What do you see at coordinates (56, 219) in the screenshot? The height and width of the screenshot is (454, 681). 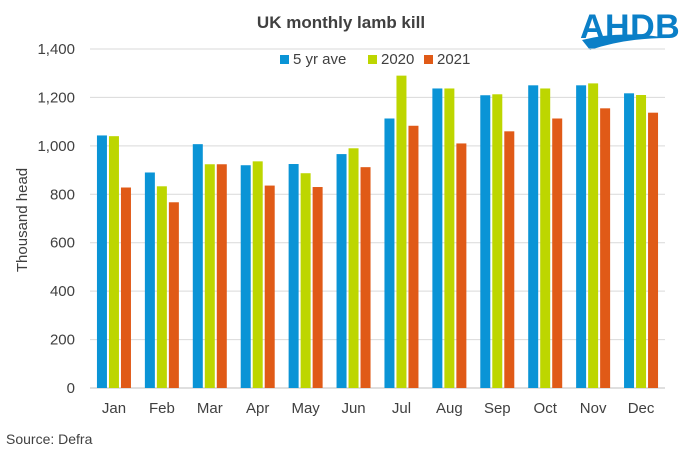 I see `y-axis-ticks: 0 200 400 600 800 1,000 1,200 1,400` at bounding box center [56, 219].